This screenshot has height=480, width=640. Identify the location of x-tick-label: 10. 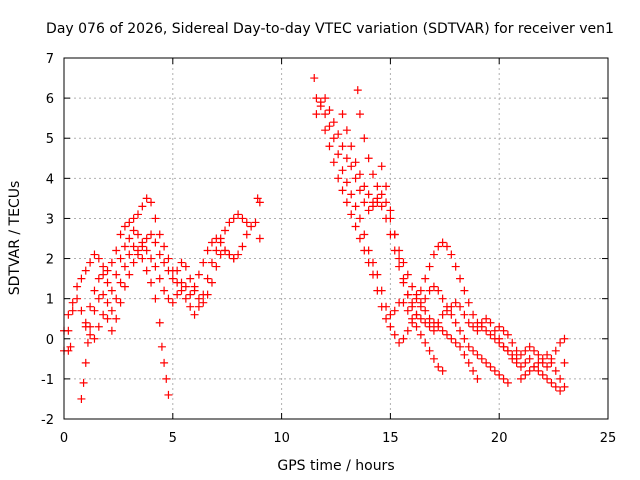
(281, 438).